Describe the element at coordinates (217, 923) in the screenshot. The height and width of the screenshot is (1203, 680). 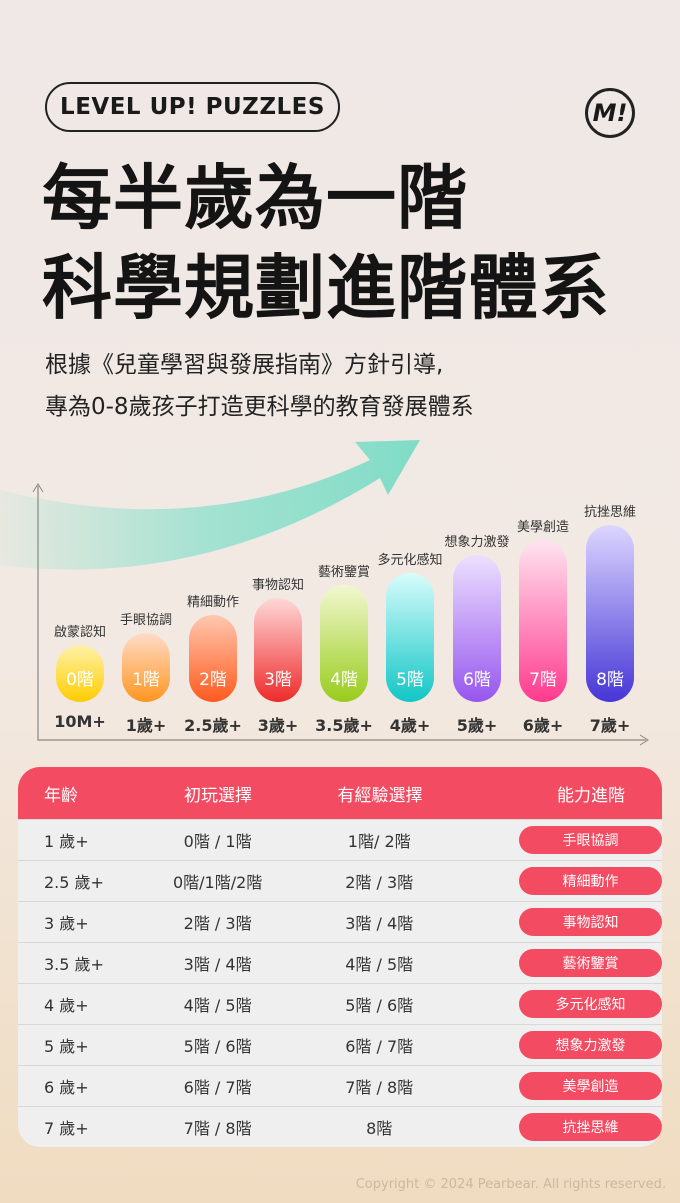
I see `cell-beginner: 2階 / 3階` at that location.